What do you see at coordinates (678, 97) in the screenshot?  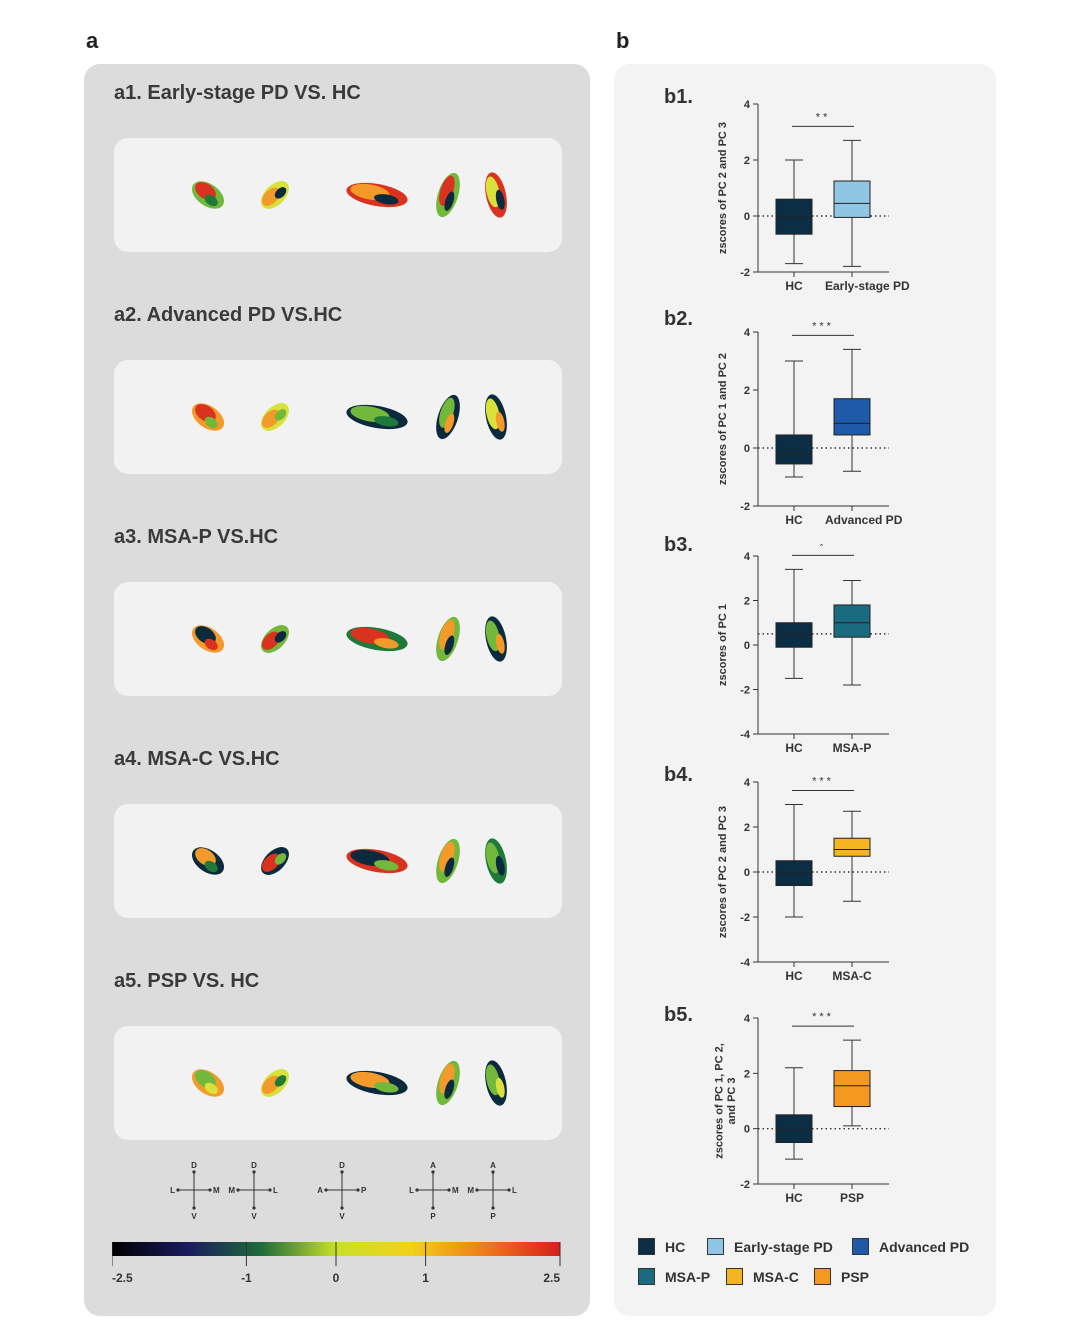 I see `chart-label-b1: b1.` at bounding box center [678, 97].